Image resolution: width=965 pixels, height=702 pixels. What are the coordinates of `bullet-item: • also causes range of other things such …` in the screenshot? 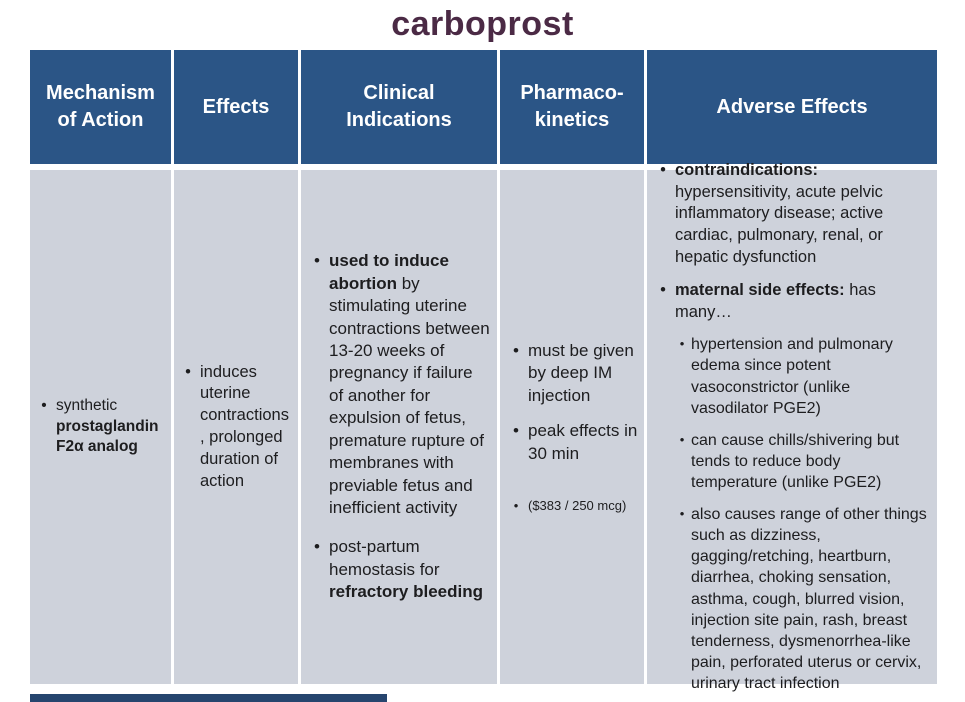 It's located at (801, 599).